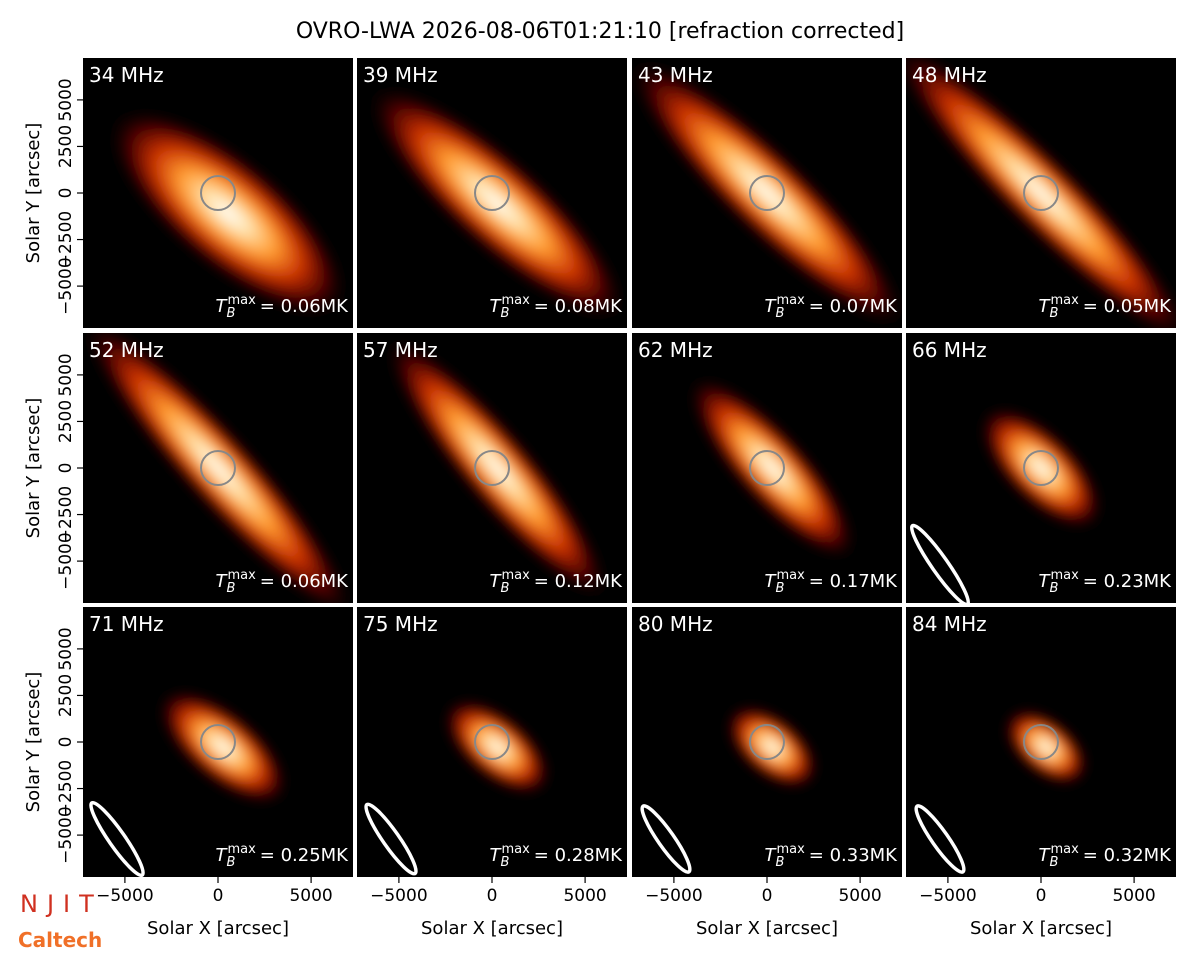 The height and width of the screenshot is (975, 1200). What do you see at coordinates (61, 904) in the screenshot?
I see `logo-njit: NJIT` at bounding box center [61, 904].